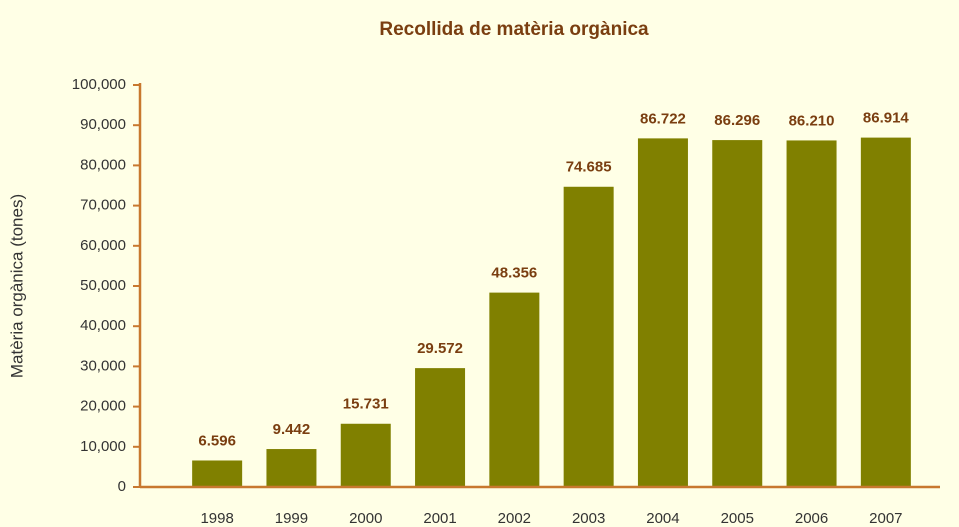 The height and width of the screenshot is (527, 959). I want to click on y-tick-label: 80,000, so click(103, 164).